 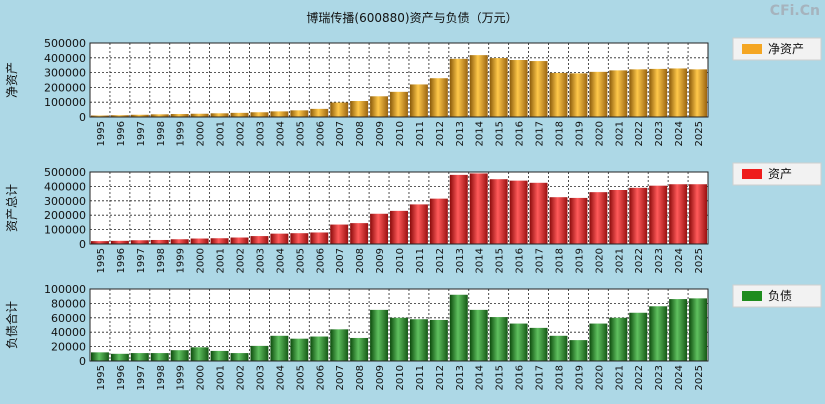 I want to click on x-tick-label: 2025, so click(x=699, y=260).